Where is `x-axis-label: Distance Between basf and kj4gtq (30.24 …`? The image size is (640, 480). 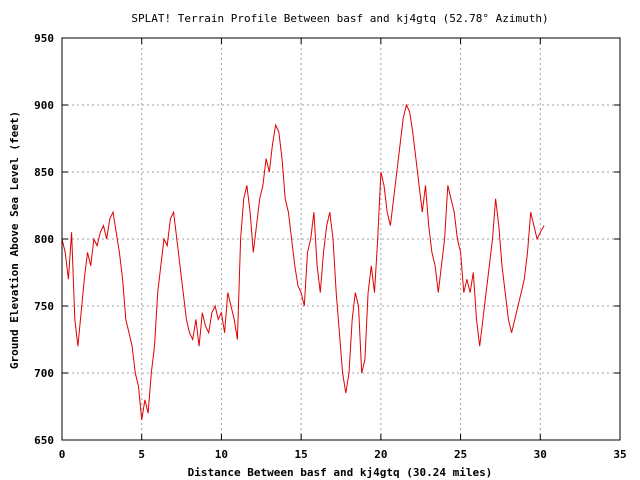 x-axis-label: Distance Between basf and kj4gtq (30.24 … is located at coordinates (340, 472).